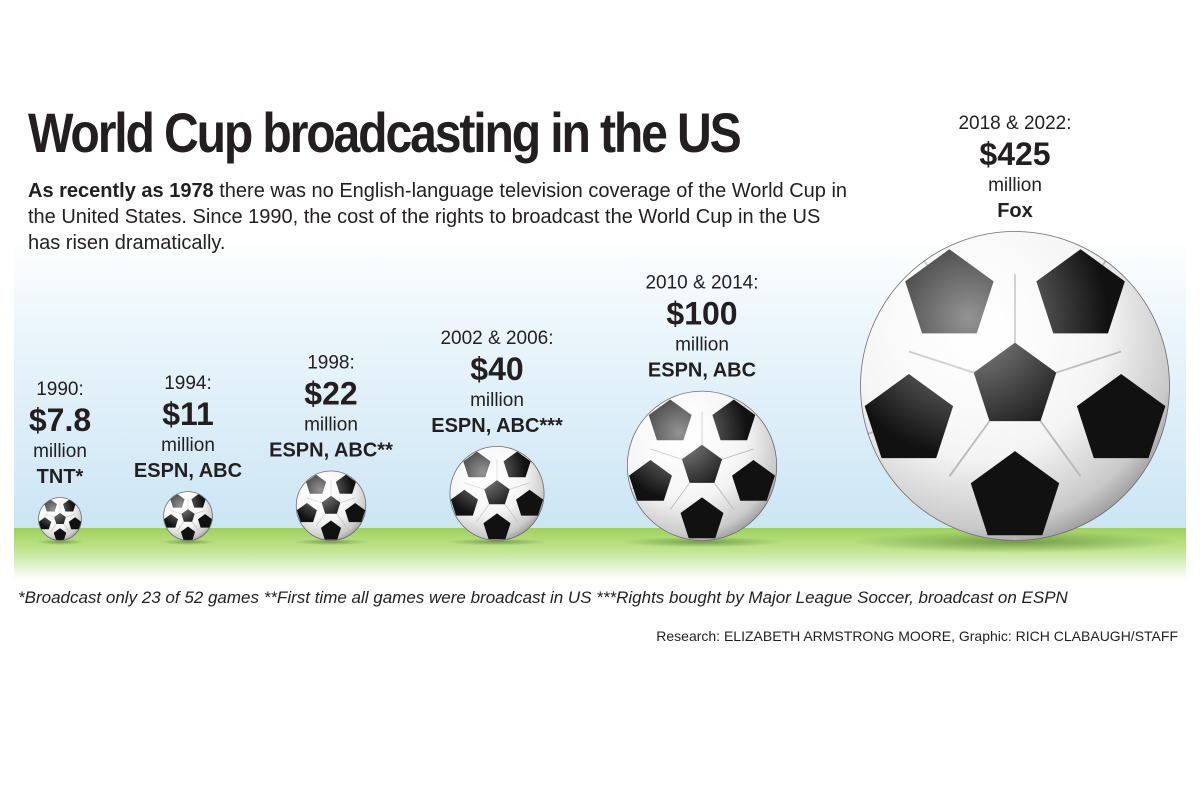 This screenshot has width=1200, height=800. Describe the element at coordinates (1014, 123) in the screenshot. I see `year-label: 2018 & 2022:` at that location.